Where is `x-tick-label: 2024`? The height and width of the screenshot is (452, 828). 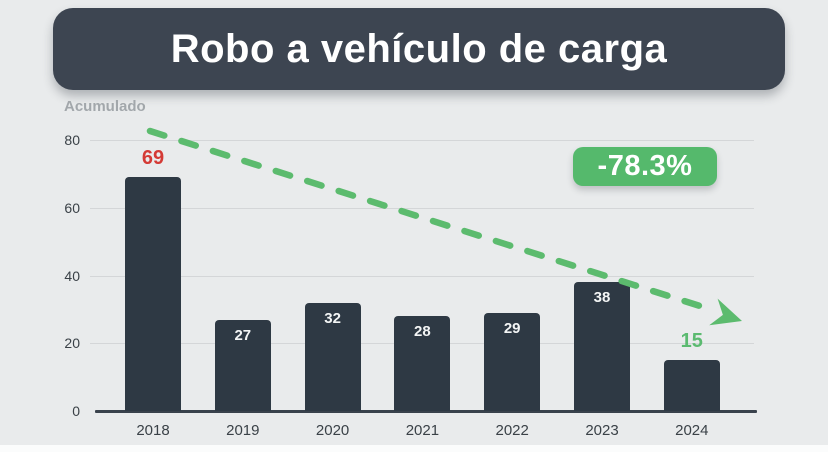
x-tick-label: 2024 is located at coordinates (692, 430).